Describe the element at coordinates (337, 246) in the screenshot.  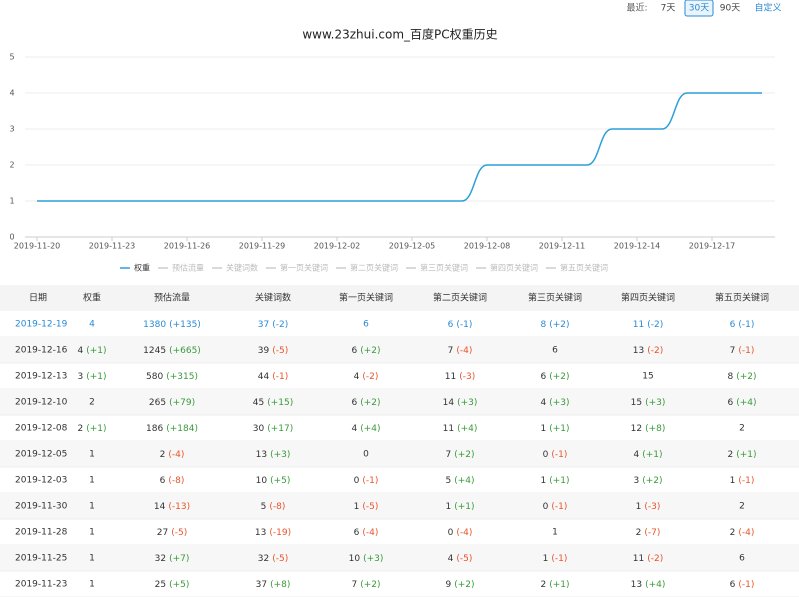
I see `x-tick-label: 2019-12-02` at that location.